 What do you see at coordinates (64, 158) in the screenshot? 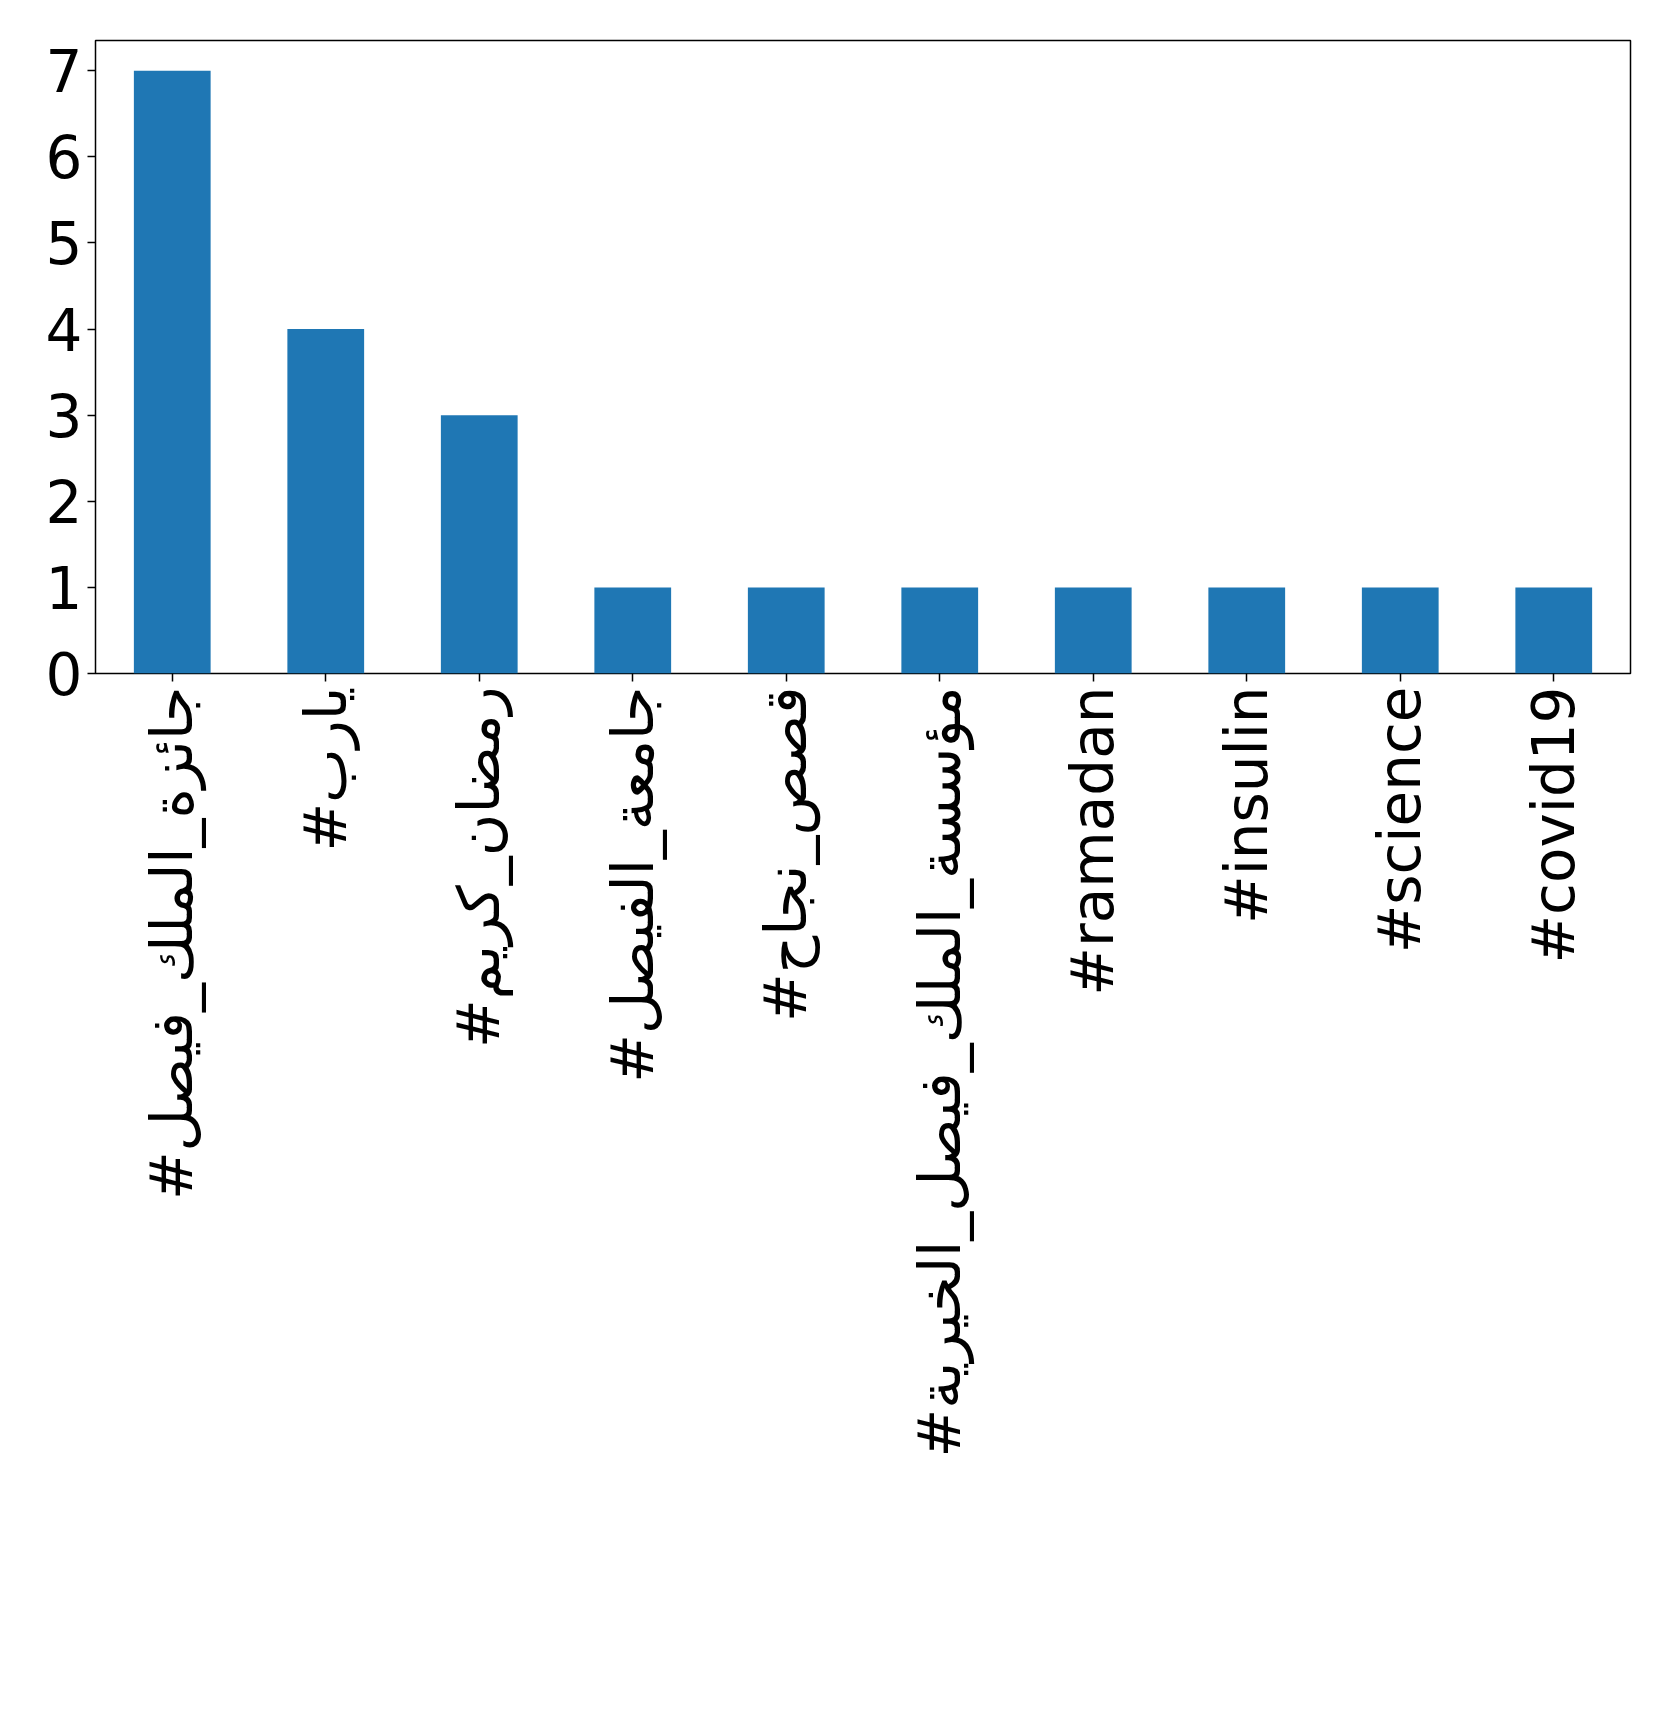
I see `y-tick-label: 6` at bounding box center [64, 158].